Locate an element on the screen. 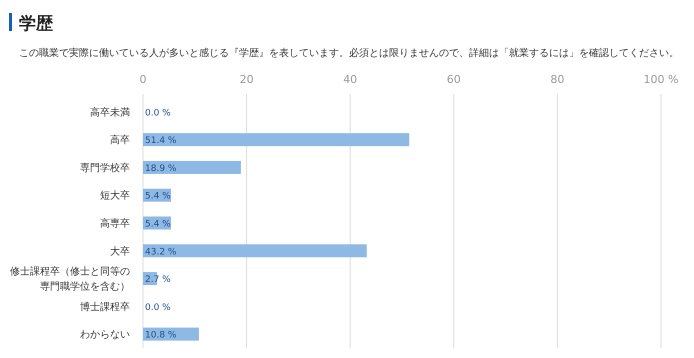  x-tick-label: 40 is located at coordinates (350, 79).